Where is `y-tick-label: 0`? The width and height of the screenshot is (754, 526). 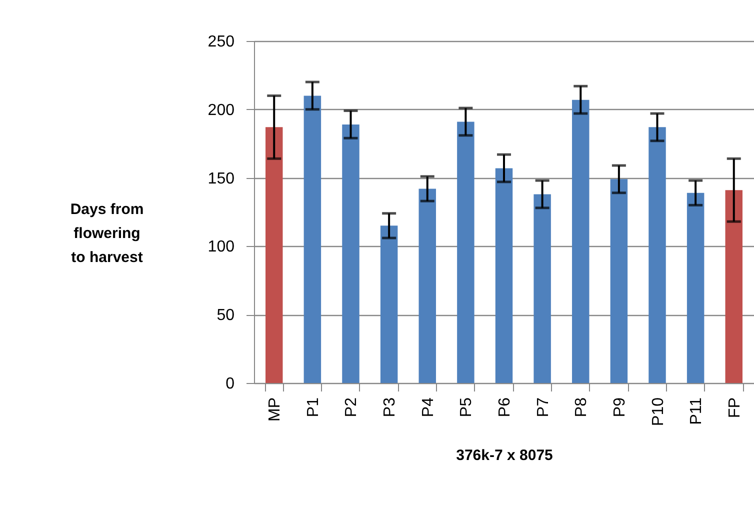
y-tick-label: 0 is located at coordinates (230, 384).